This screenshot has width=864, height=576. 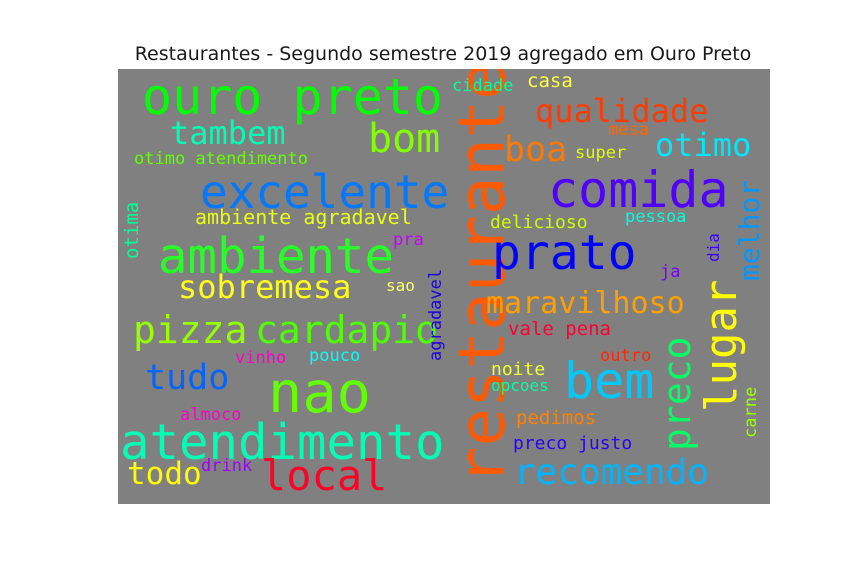 I want to click on word-qualidade: qualidade, so click(x=622, y=111).